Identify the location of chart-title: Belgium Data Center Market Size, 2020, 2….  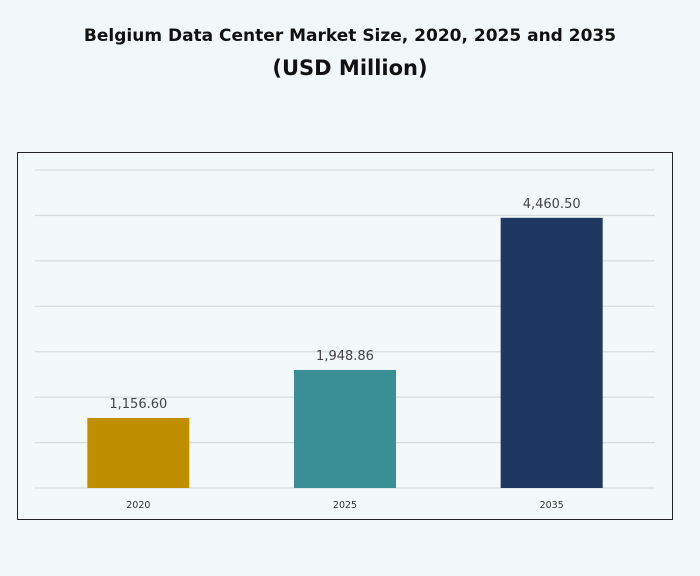
(350, 36).